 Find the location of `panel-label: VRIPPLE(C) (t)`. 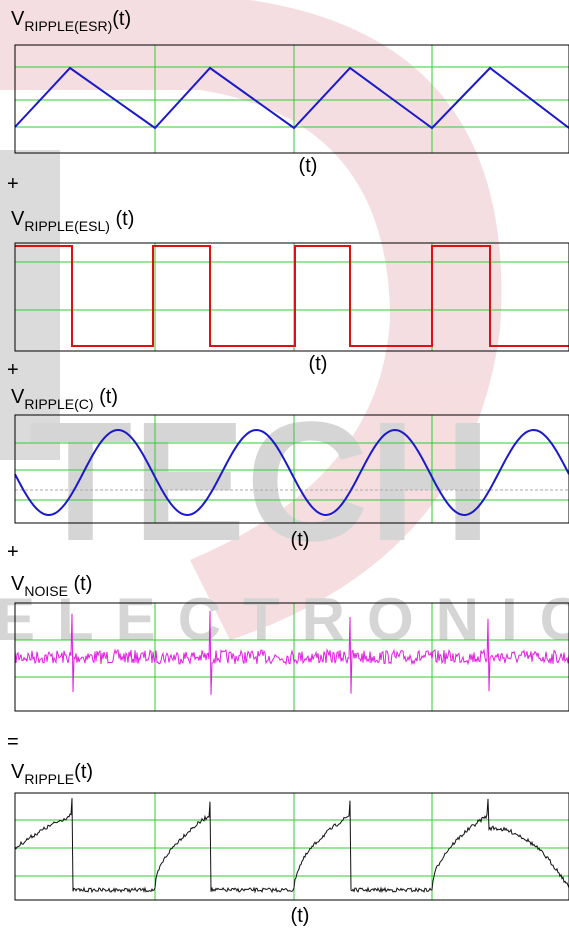

panel-label: VRIPPLE(C) (t) is located at coordinates (64, 399).